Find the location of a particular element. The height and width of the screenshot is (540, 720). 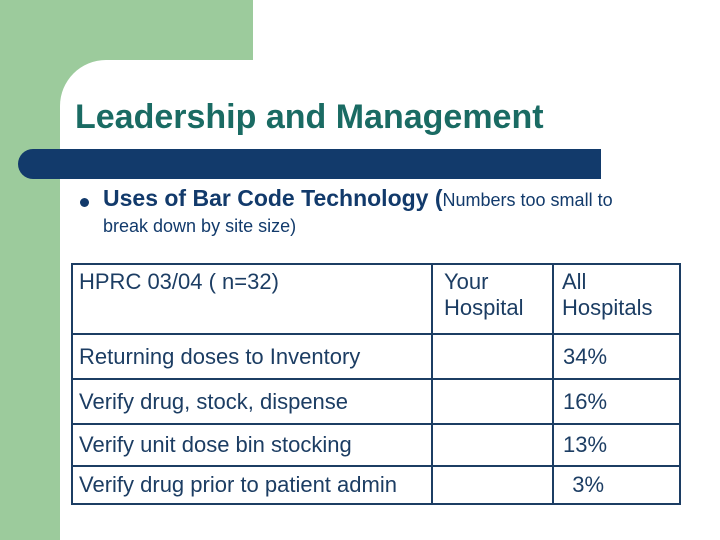

column-header-your-hospital: Your Hospital is located at coordinates (492, 299).